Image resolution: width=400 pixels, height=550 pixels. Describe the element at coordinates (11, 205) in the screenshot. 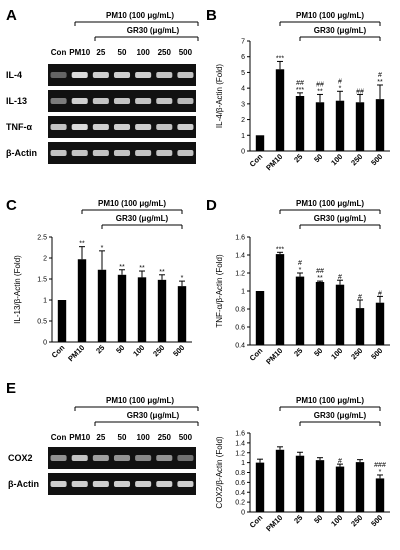

I see `panel-letter: C` at that location.